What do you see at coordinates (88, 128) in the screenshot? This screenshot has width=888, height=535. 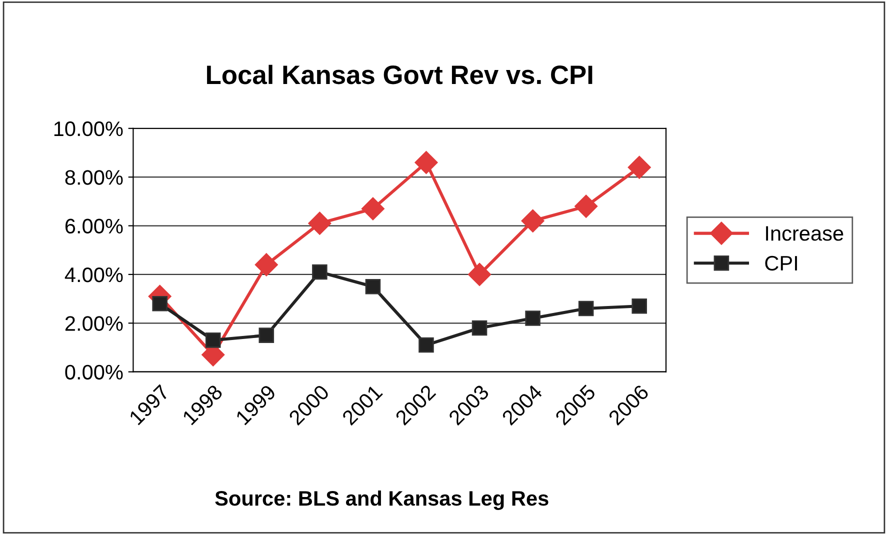 I see `y-tick-label: 10.00%` at bounding box center [88, 128].